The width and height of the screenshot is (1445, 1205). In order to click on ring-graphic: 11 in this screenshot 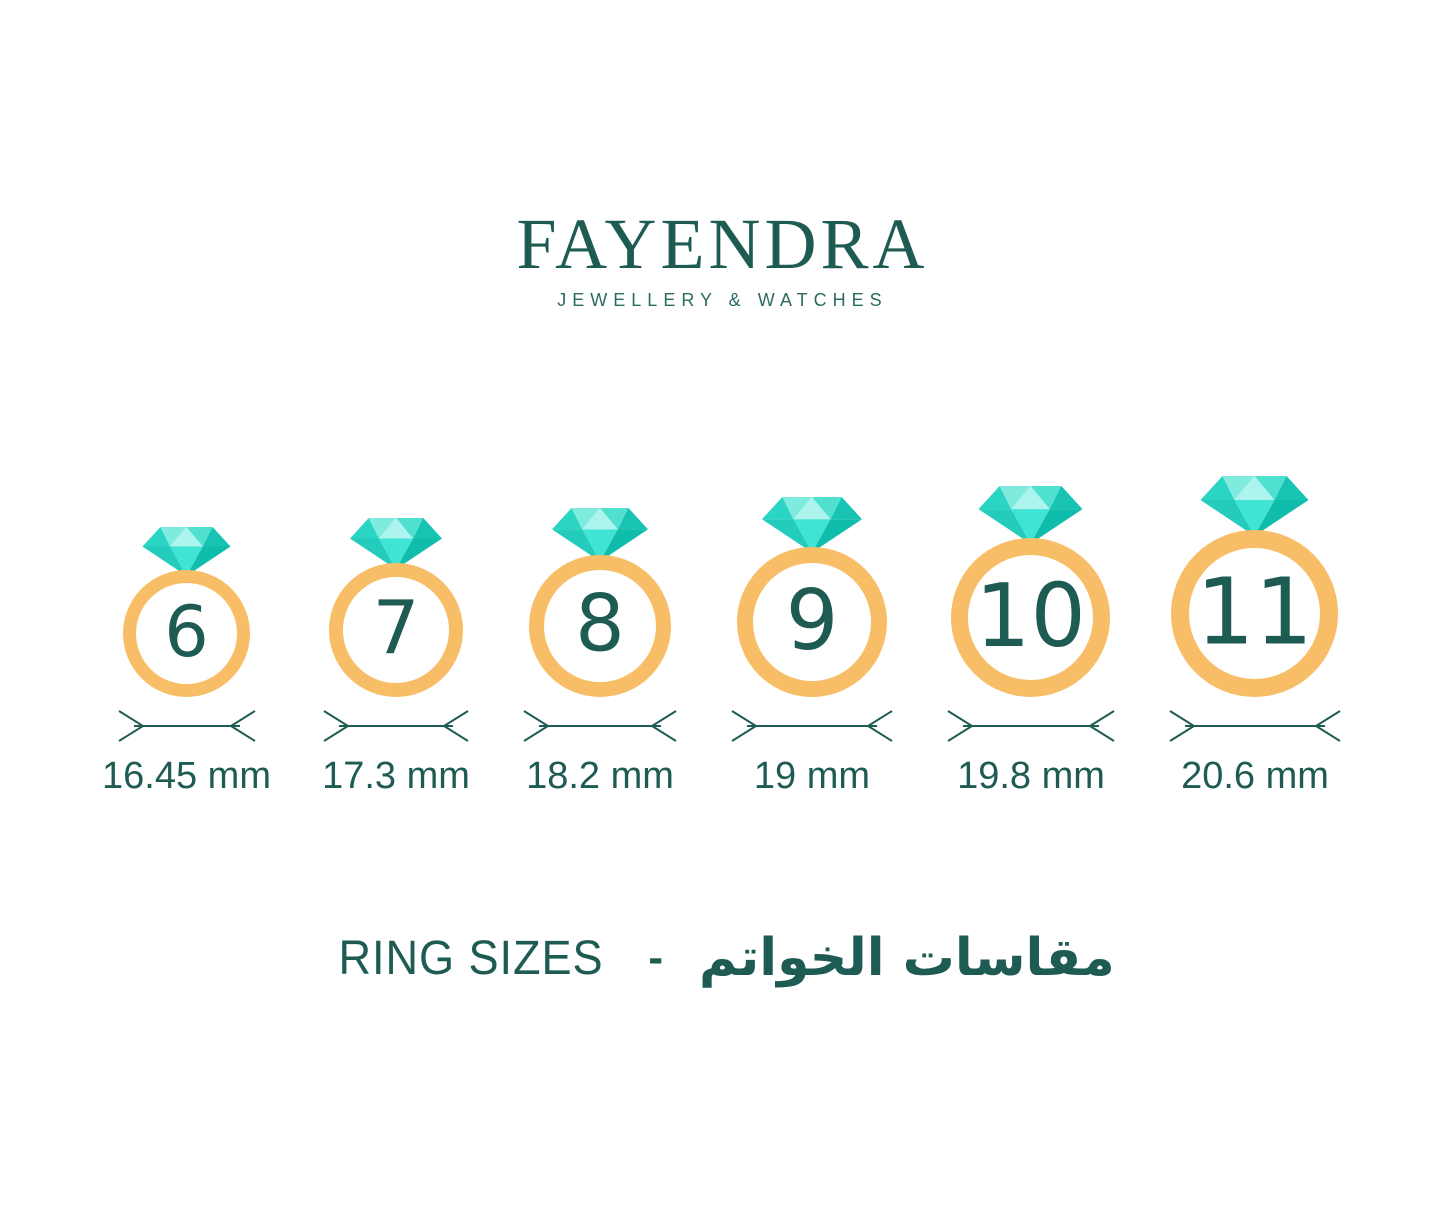, I will do `click(1255, 586)`.